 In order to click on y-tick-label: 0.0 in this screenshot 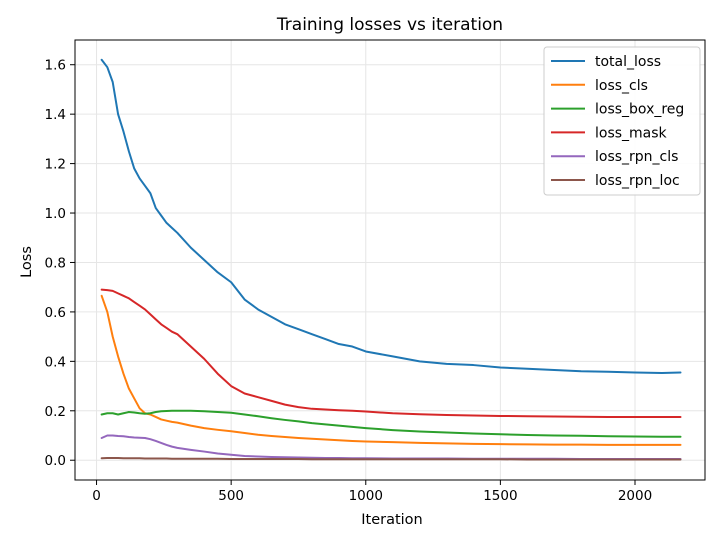, I will do `click(55, 461)`.